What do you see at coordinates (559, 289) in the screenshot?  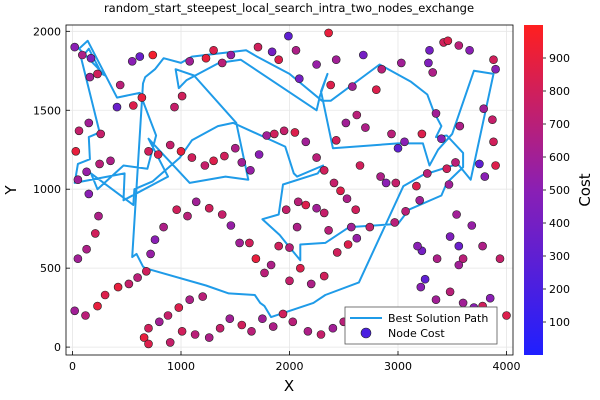 I see `colorbar-tick-label: 200` at bounding box center [559, 289].